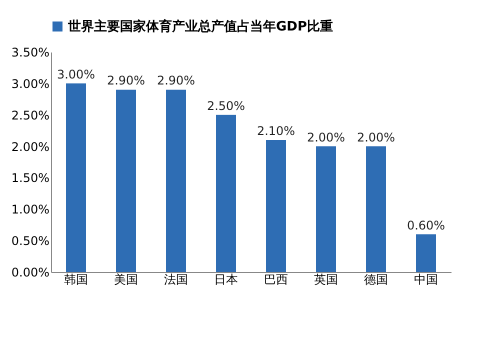 The height and width of the screenshot is (362, 500). Describe the element at coordinates (226, 105) in the screenshot. I see `data-label: 2.50%` at that location.